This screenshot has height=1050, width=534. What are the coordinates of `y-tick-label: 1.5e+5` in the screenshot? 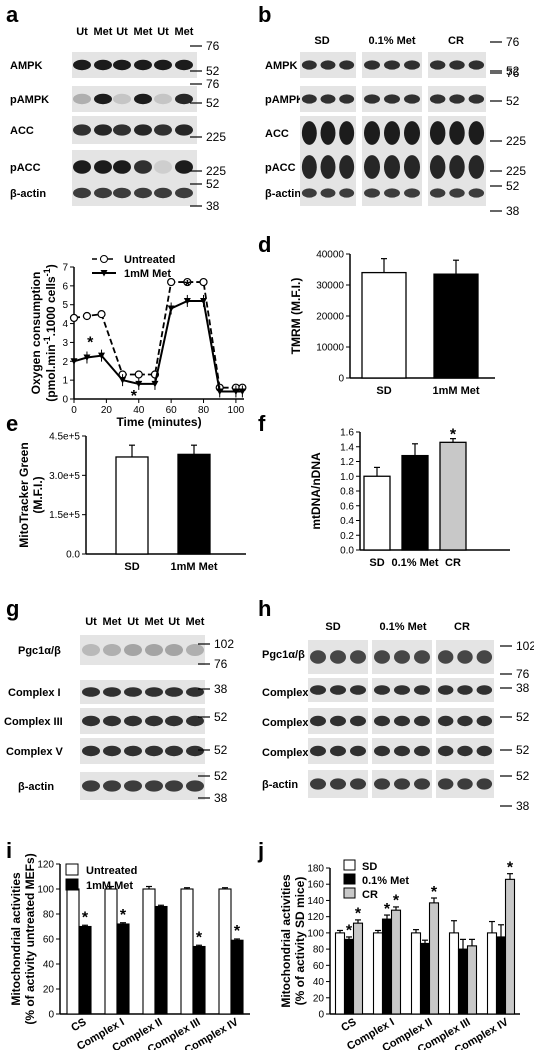 It's located at (64, 515).